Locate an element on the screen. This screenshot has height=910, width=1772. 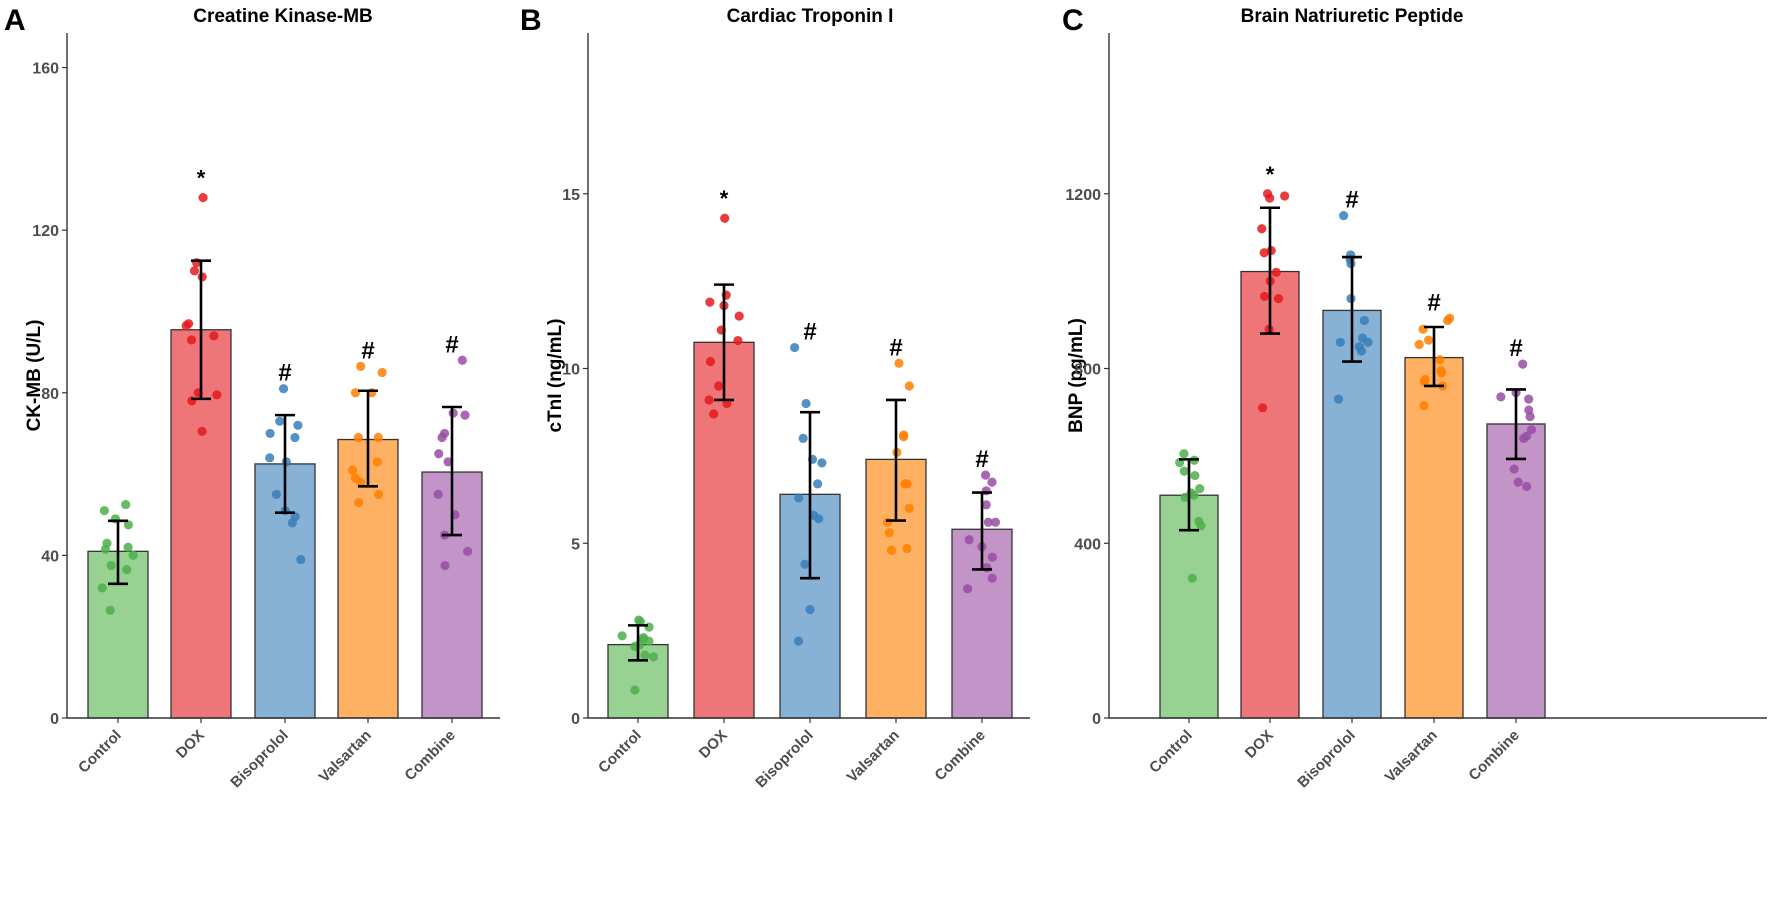
chart-title: Brain Natriuretic Peptide is located at coordinates (1352, 16).